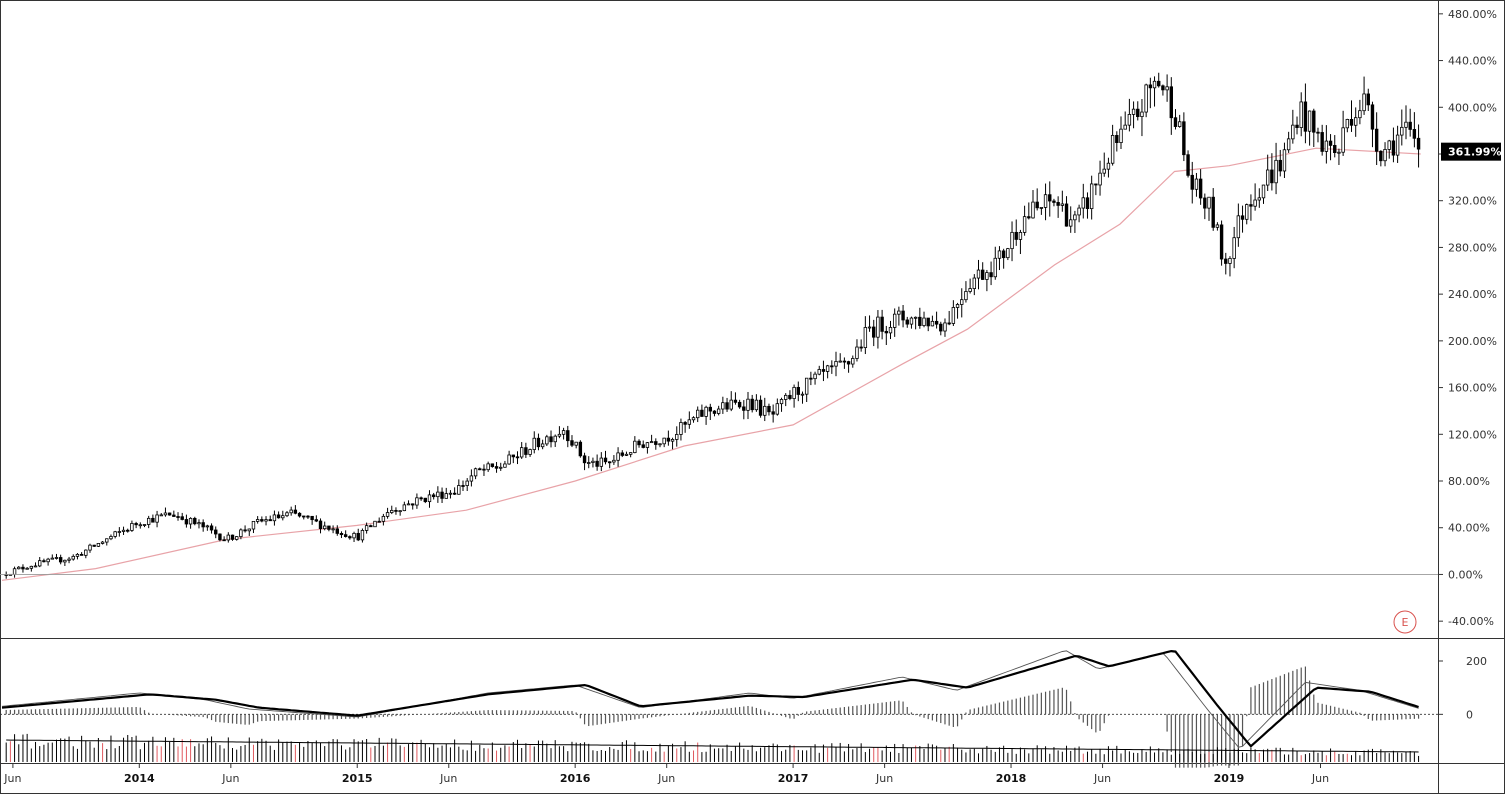 The height and width of the screenshot is (794, 1505). Describe the element at coordinates (1229, 778) in the screenshot. I see `time-axis-tick-label: 2019` at that location.